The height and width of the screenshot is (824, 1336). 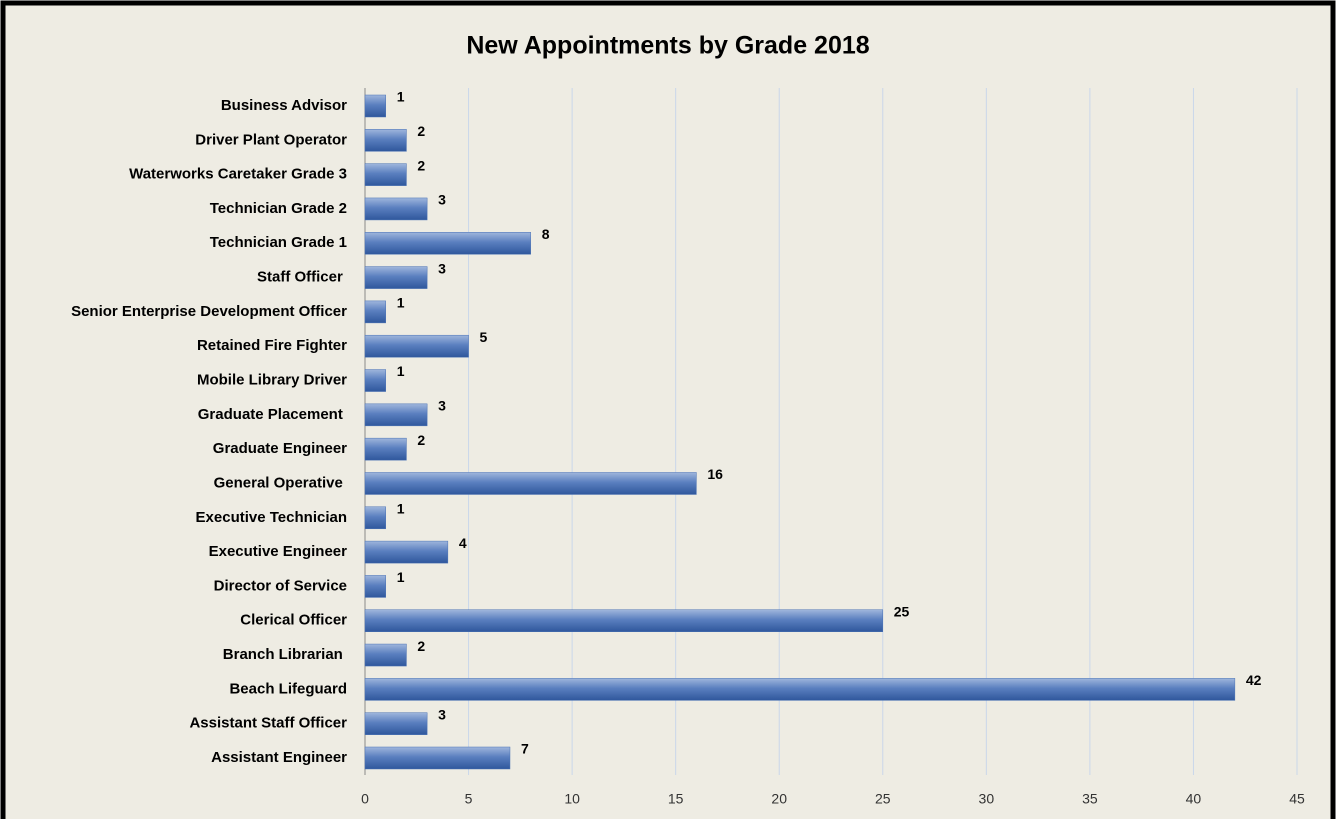 I want to click on x-tick-label: 15, so click(x=676, y=799).